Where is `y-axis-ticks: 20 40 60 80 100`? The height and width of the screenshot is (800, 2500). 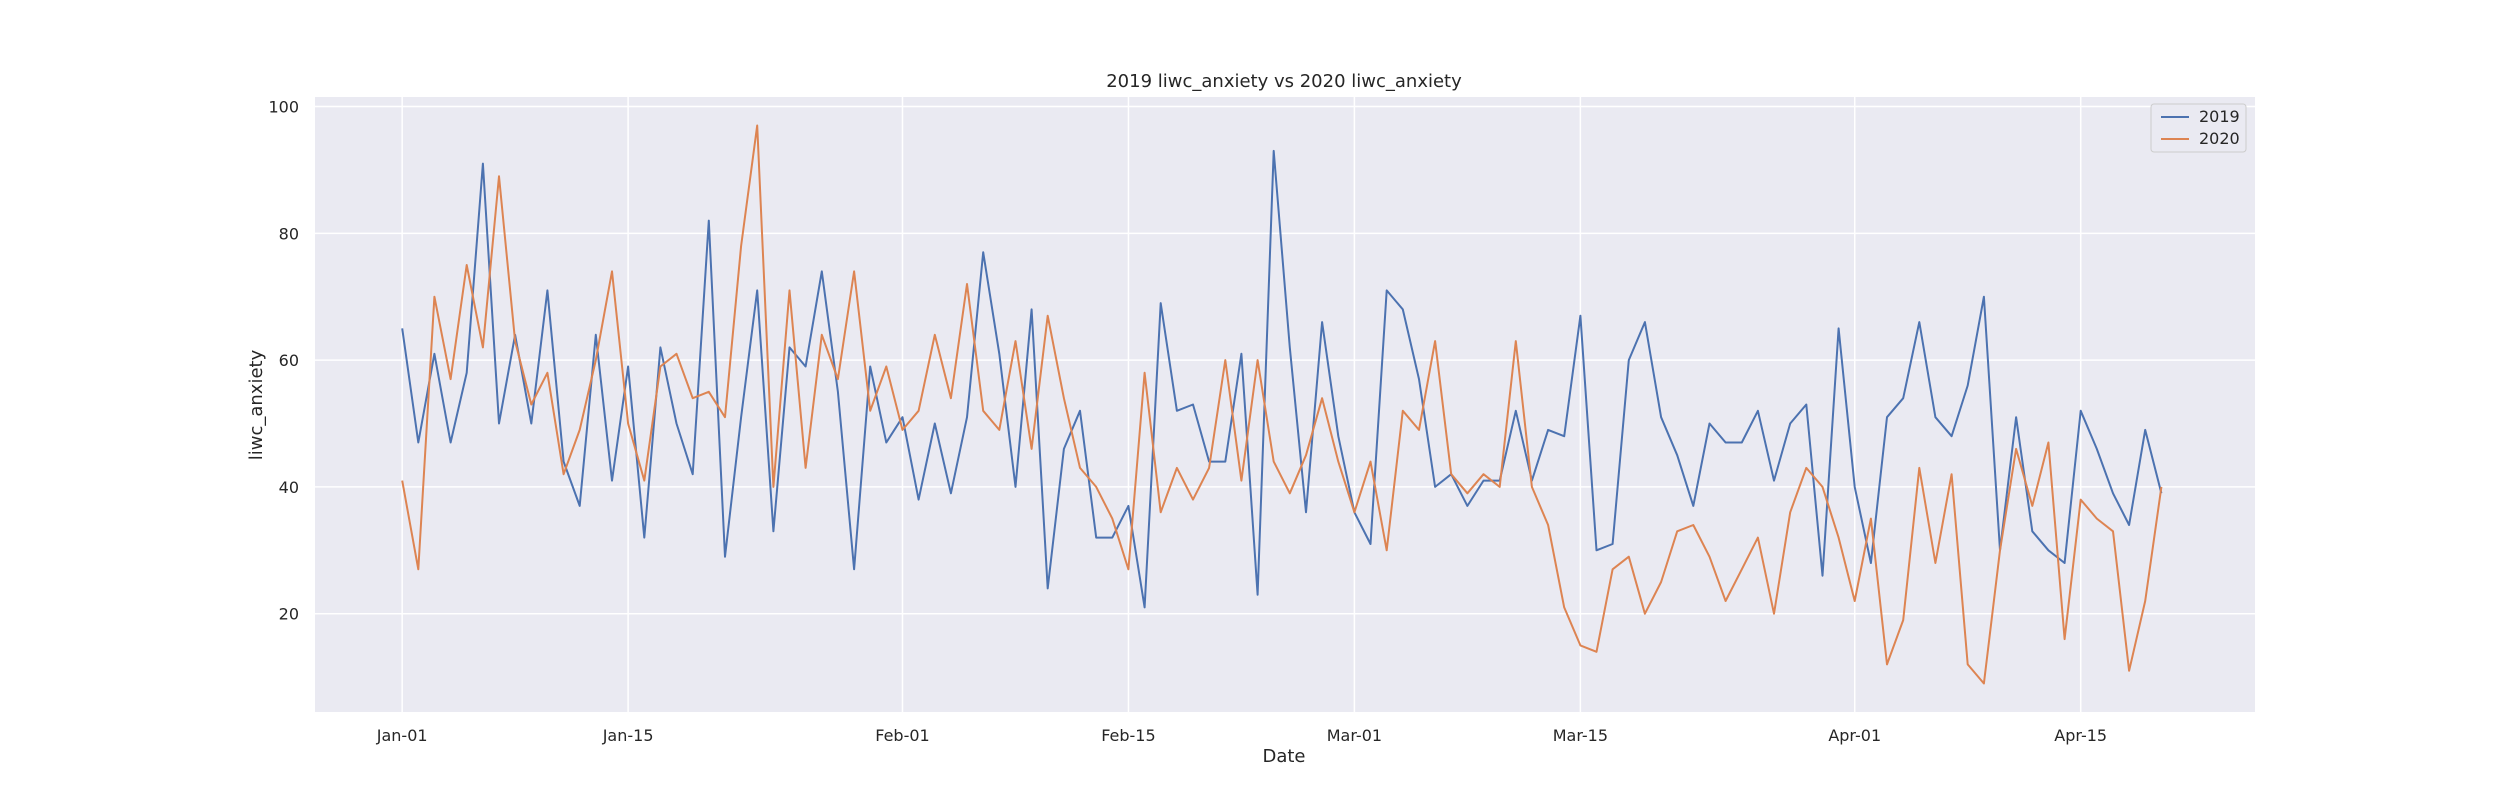
y-axis-ticks: 20 40 60 80 100 is located at coordinates (283, 361).